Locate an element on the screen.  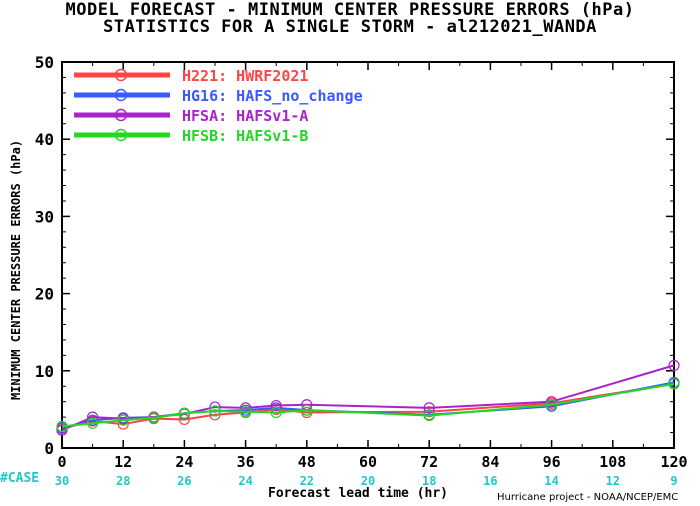
x-tick-label: 84 is located at coordinates (490, 462).